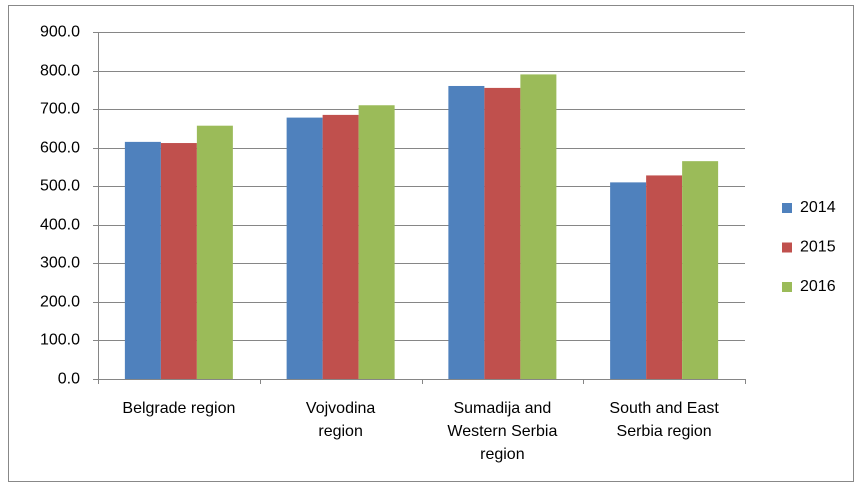  What do you see at coordinates (60, 263) in the screenshot?
I see `y-tick-label: 300.0` at bounding box center [60, 263].